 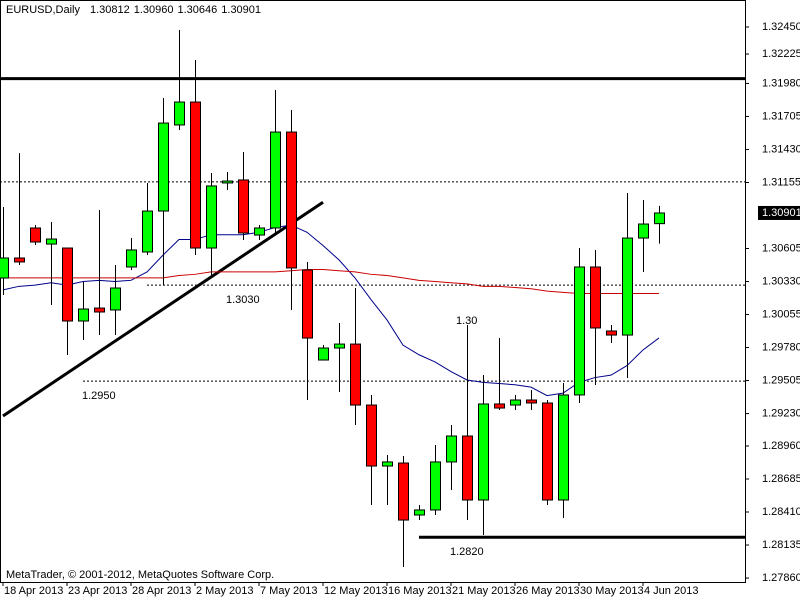 What do you see at coordinates (781, 380) in the screenshot?
I see `y-tick-label: 1.29505` at bounding box center [781, 380].